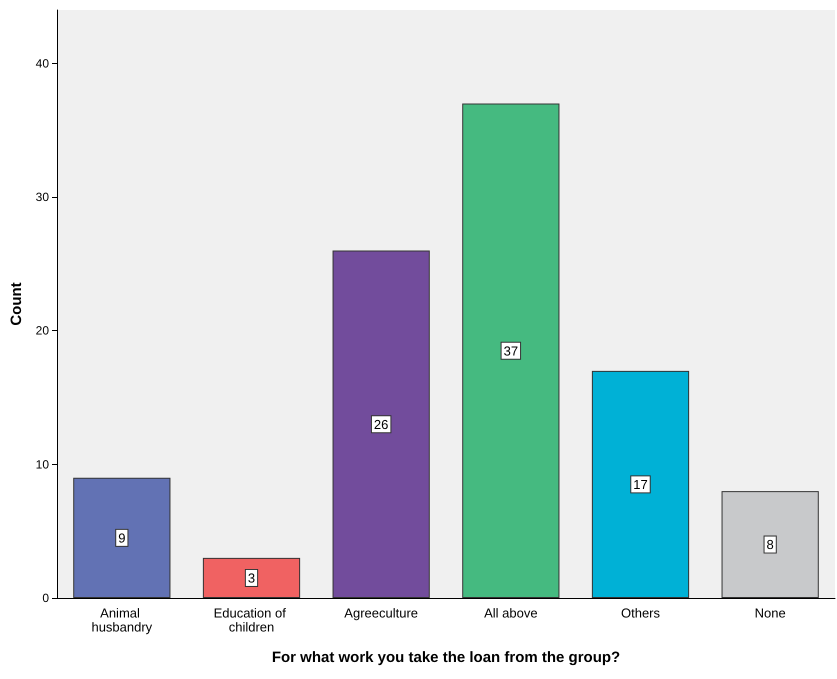 The image size is (837, 679). I want to click on y-tick-label: 10, so click(43, 464).